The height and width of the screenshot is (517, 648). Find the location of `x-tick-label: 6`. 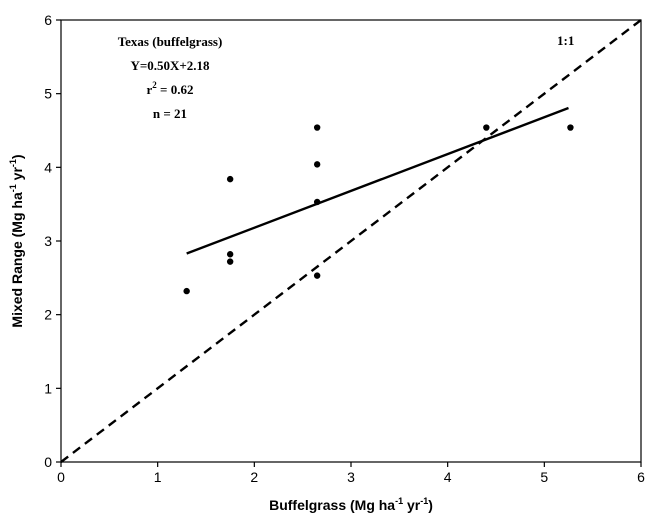

x-tick-label: 6 is located at coordinates (641, 477).